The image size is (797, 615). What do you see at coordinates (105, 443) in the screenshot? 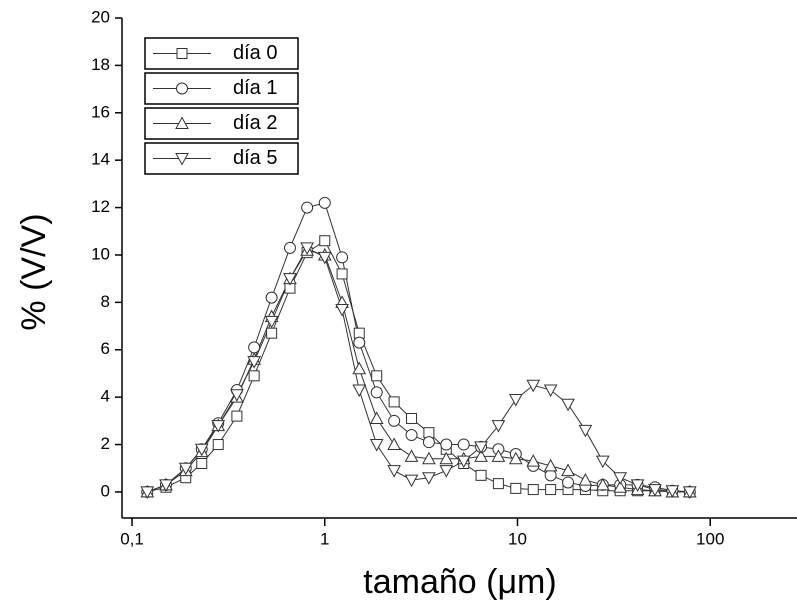
I see `y-tick-label: 2` at bounding box center [105, 443].